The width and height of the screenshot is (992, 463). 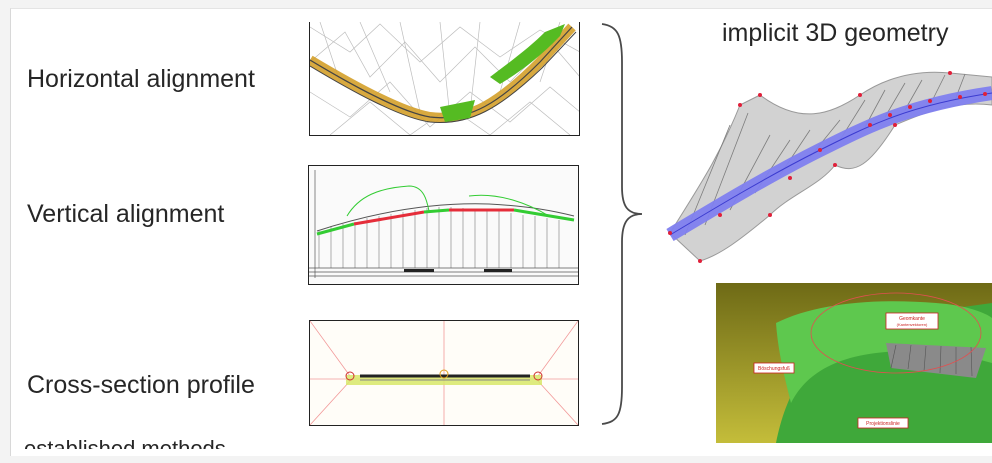 What do you see at coordinates (141, 385) in the screenshot?
I see `cross-section-profile-label: Cross-section profile` at bounding box center [141, 385].